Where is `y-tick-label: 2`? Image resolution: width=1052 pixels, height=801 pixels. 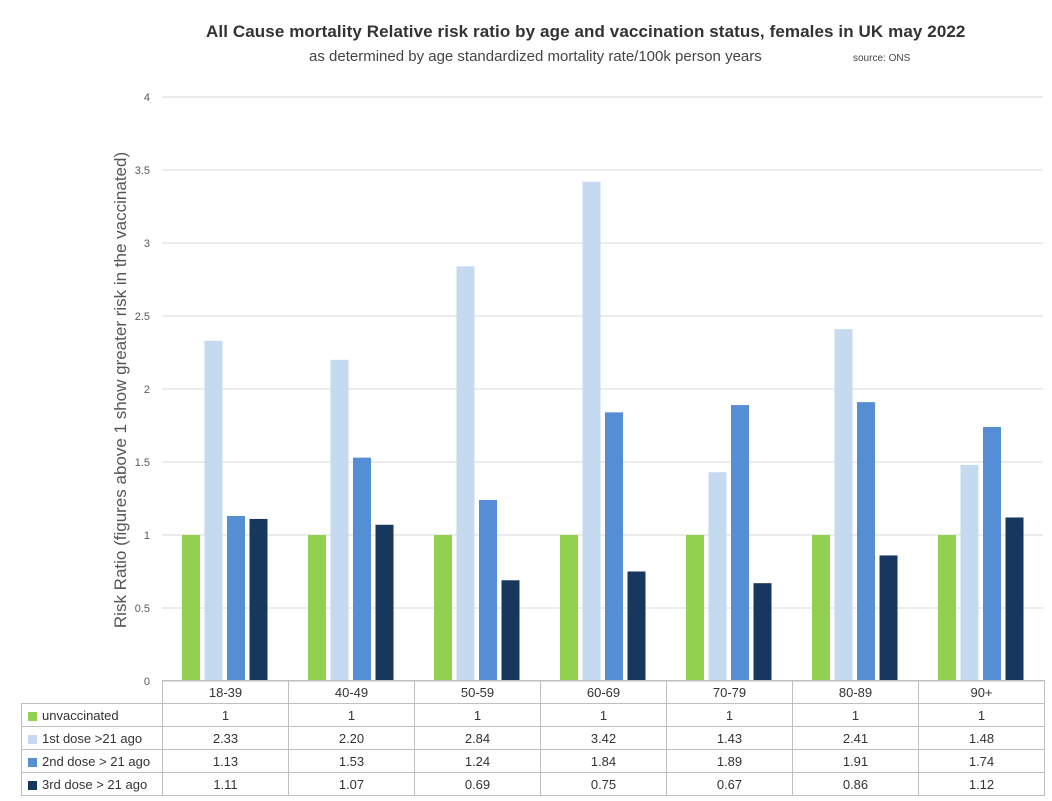 y-tick-label: 2 is located at coordinates (147, 390).